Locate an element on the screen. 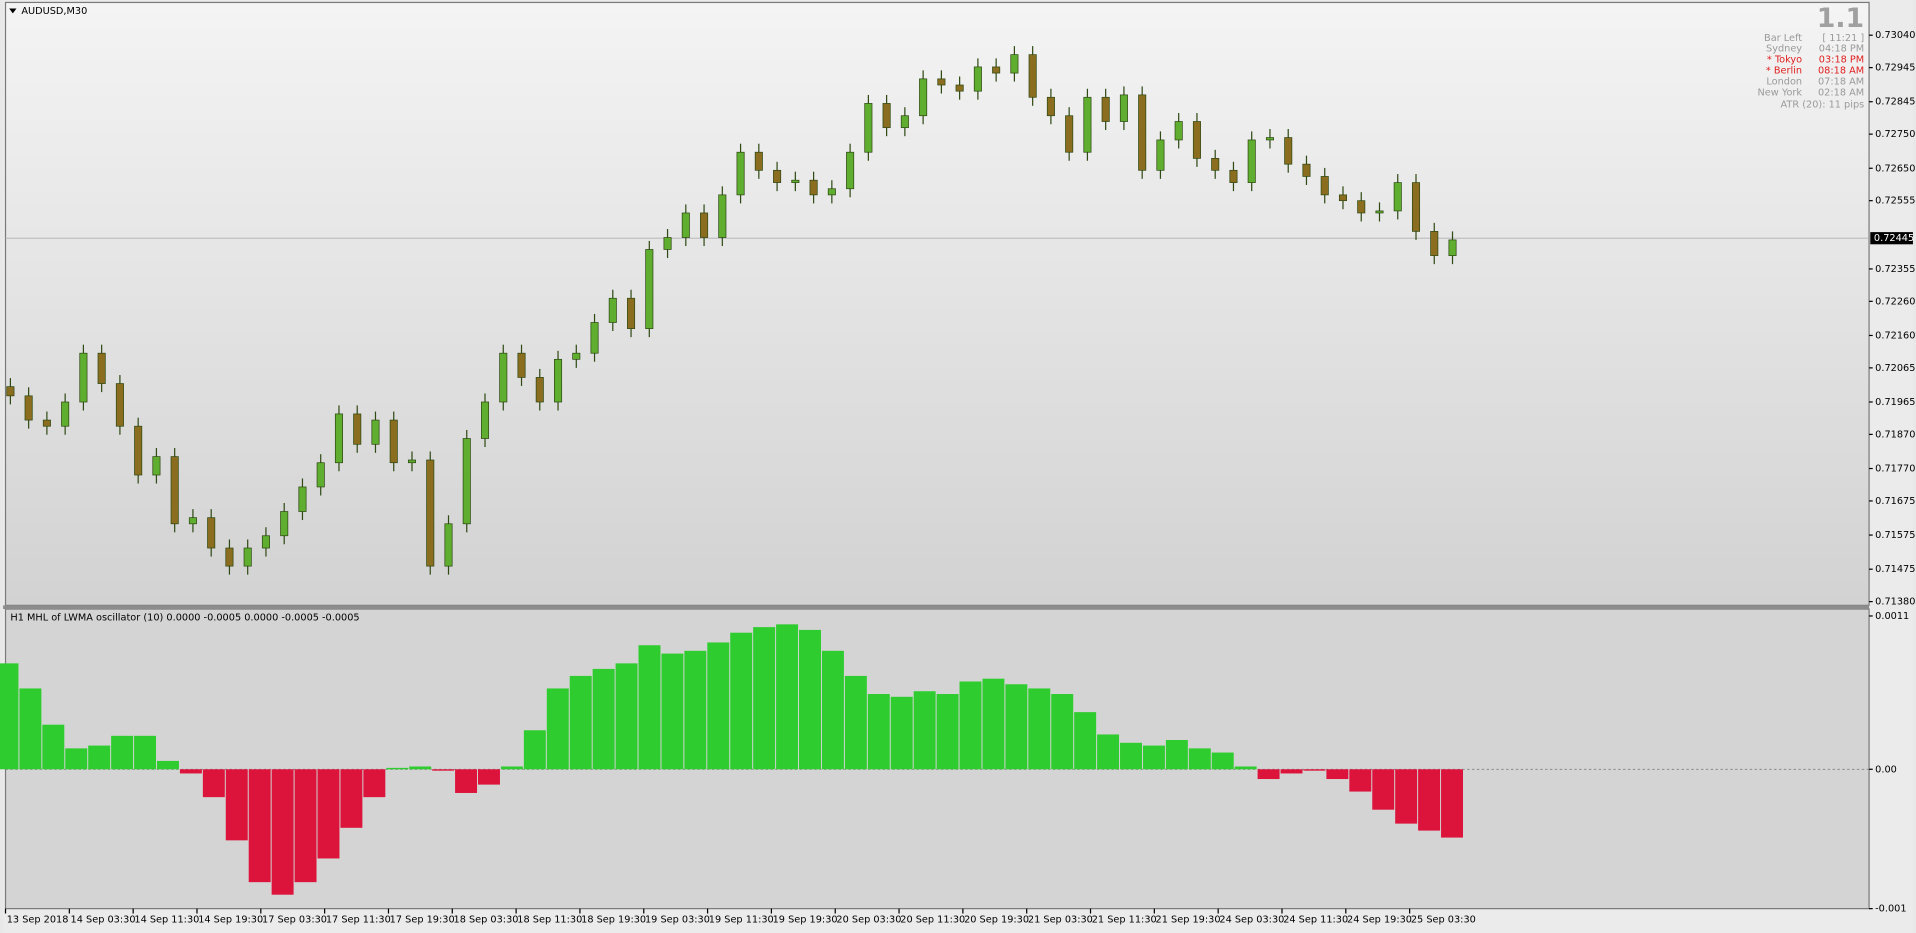  info-value: 04:18 PM is located at coordinates (1841, 49).